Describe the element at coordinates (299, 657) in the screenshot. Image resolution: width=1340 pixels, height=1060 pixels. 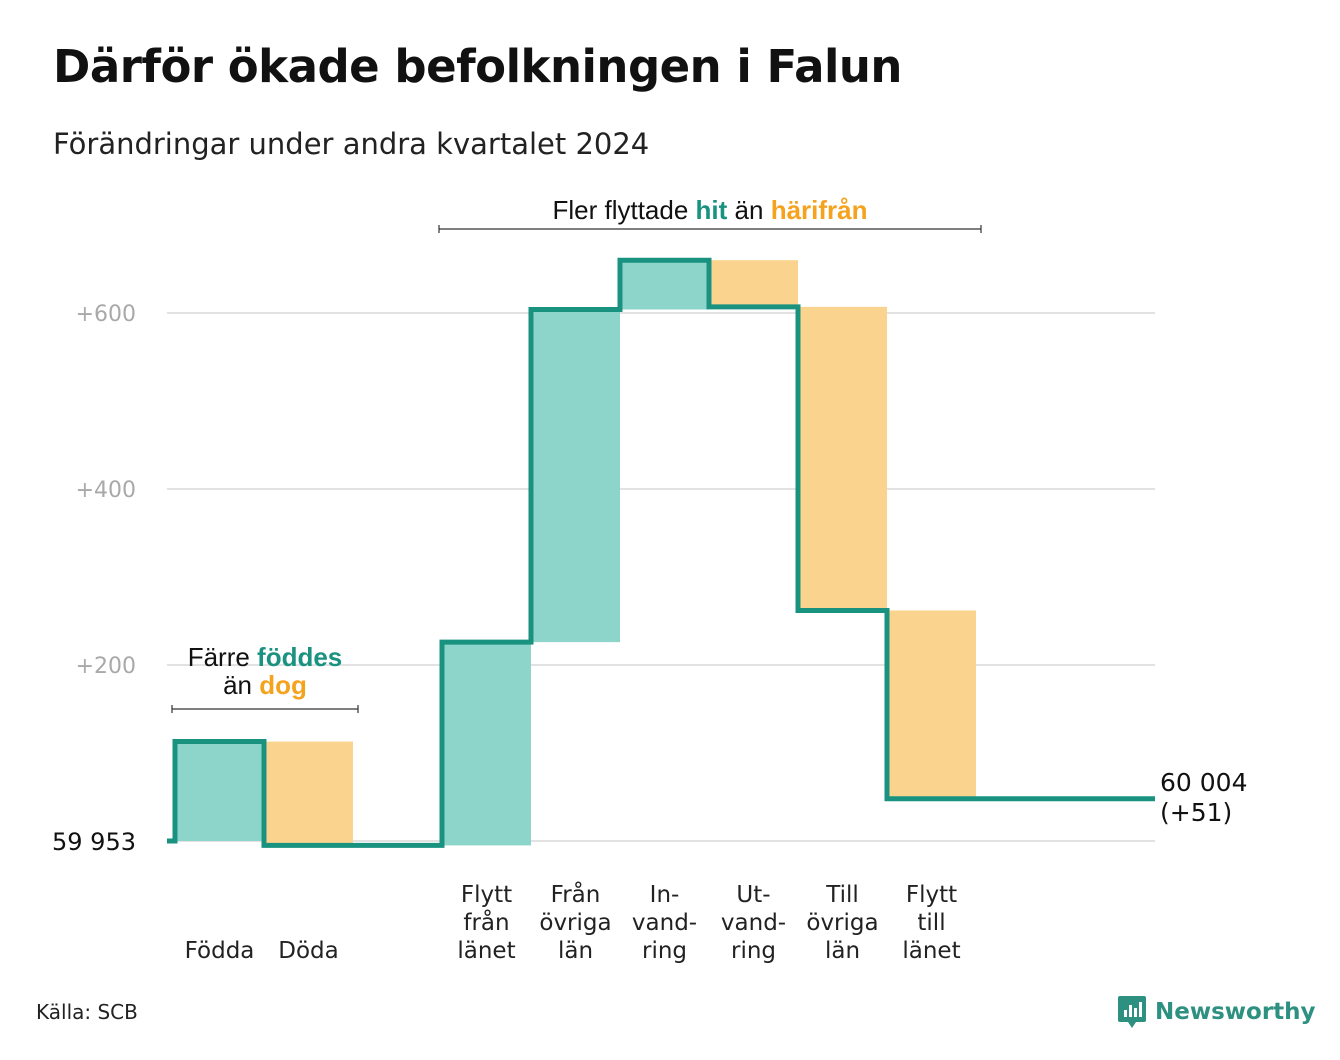
I see `annotation-text-part: föddes` at that location.